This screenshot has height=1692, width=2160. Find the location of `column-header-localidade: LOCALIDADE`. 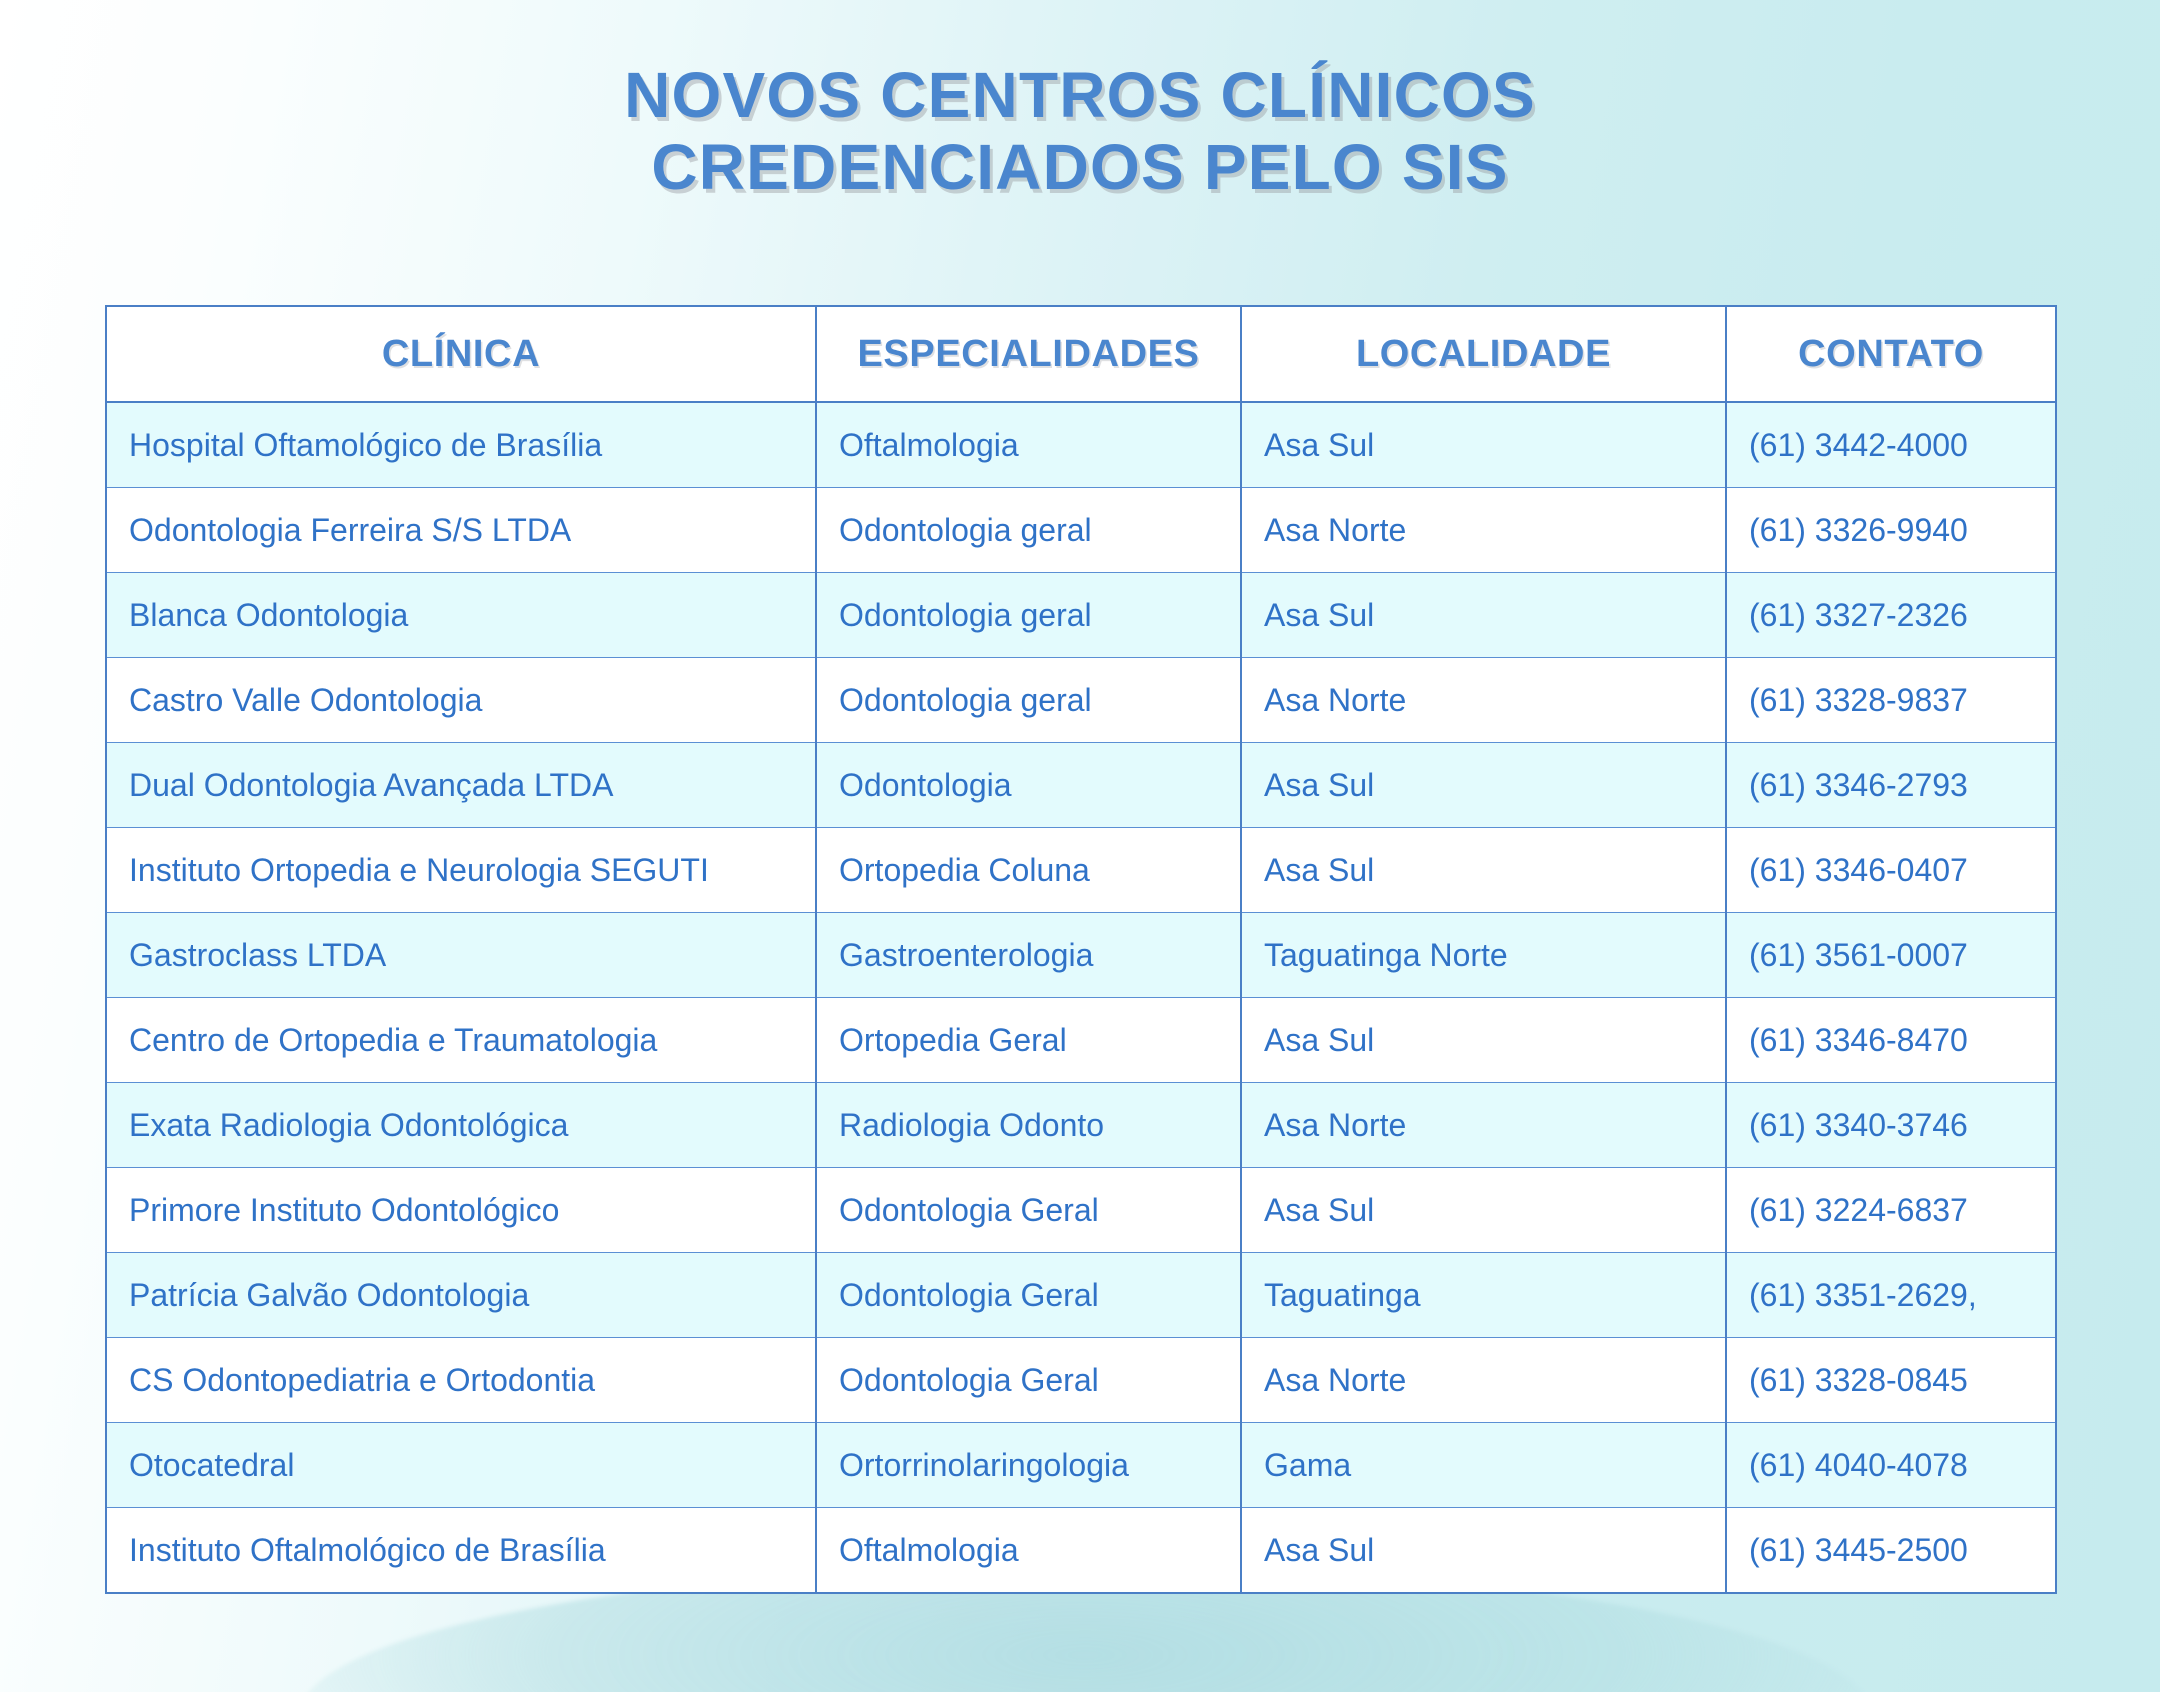

column-header-localidade: LOCALIDADE is located at coordinates (1484, 354).